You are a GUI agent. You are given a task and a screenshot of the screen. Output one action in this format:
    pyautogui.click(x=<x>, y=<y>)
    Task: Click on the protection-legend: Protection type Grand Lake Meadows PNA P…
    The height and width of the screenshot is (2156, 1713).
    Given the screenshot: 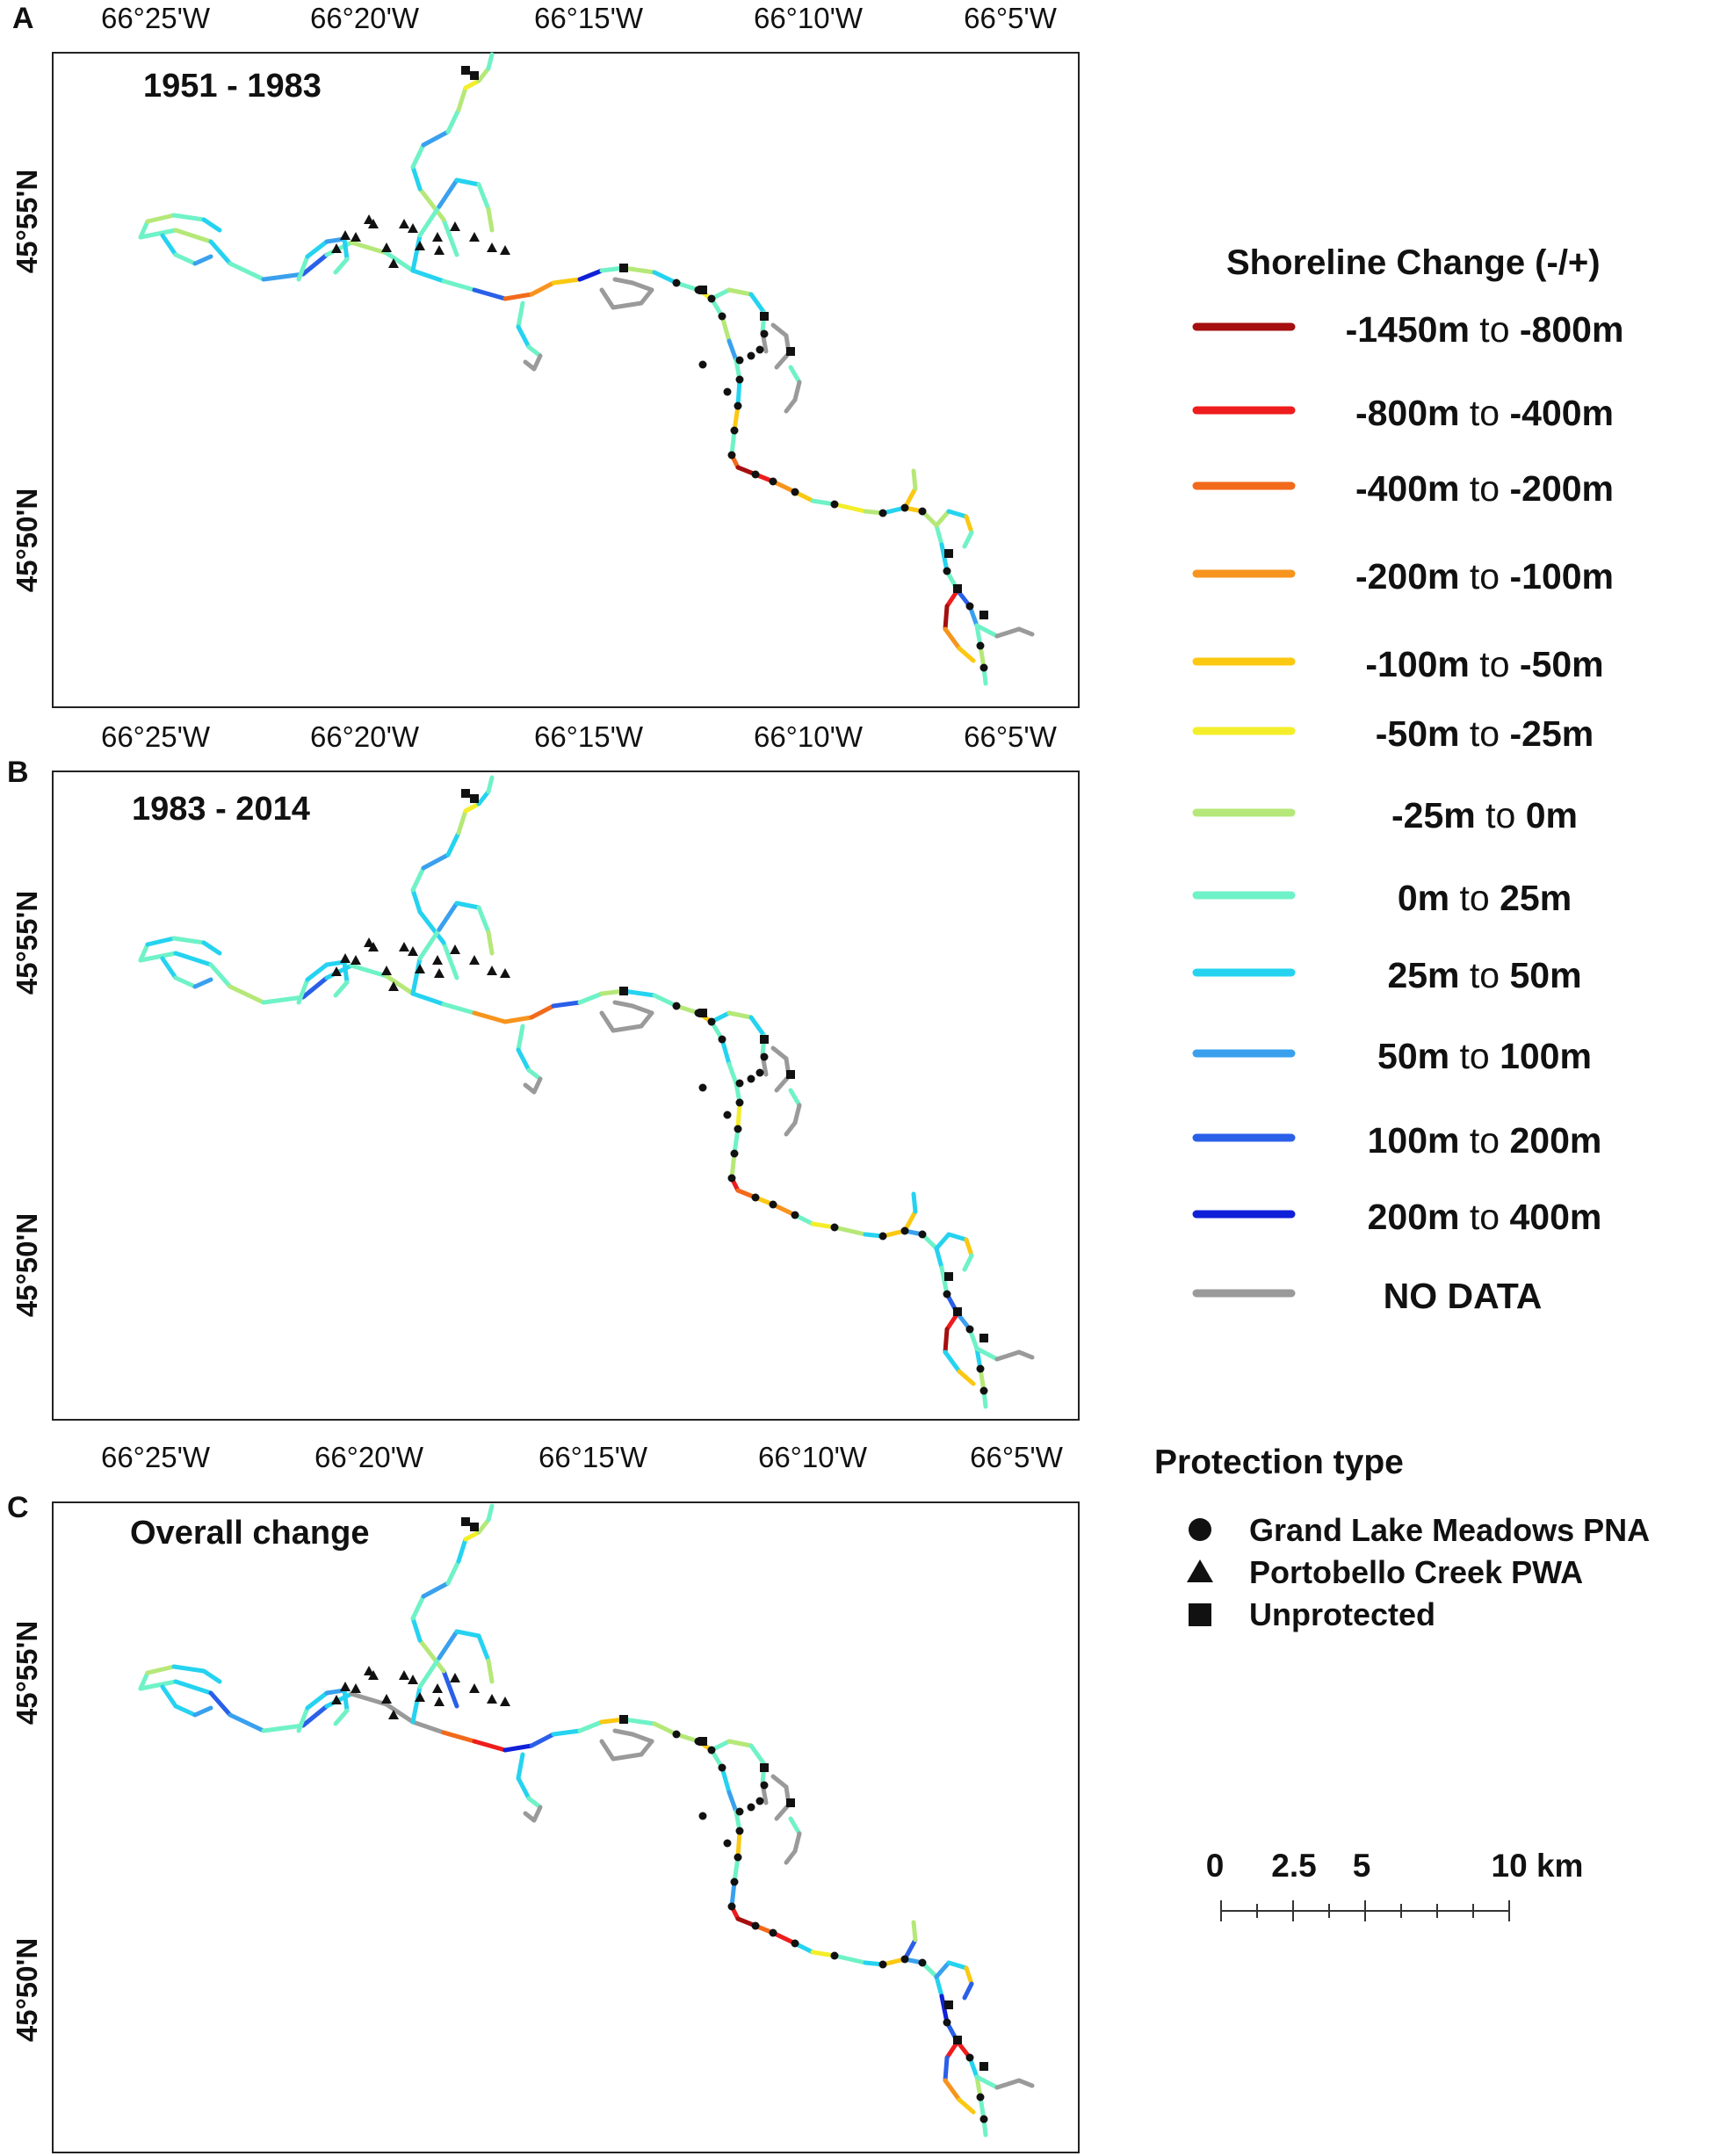 What is the action you would take?
    pyautogui.click(x=1402, y=1538)
    